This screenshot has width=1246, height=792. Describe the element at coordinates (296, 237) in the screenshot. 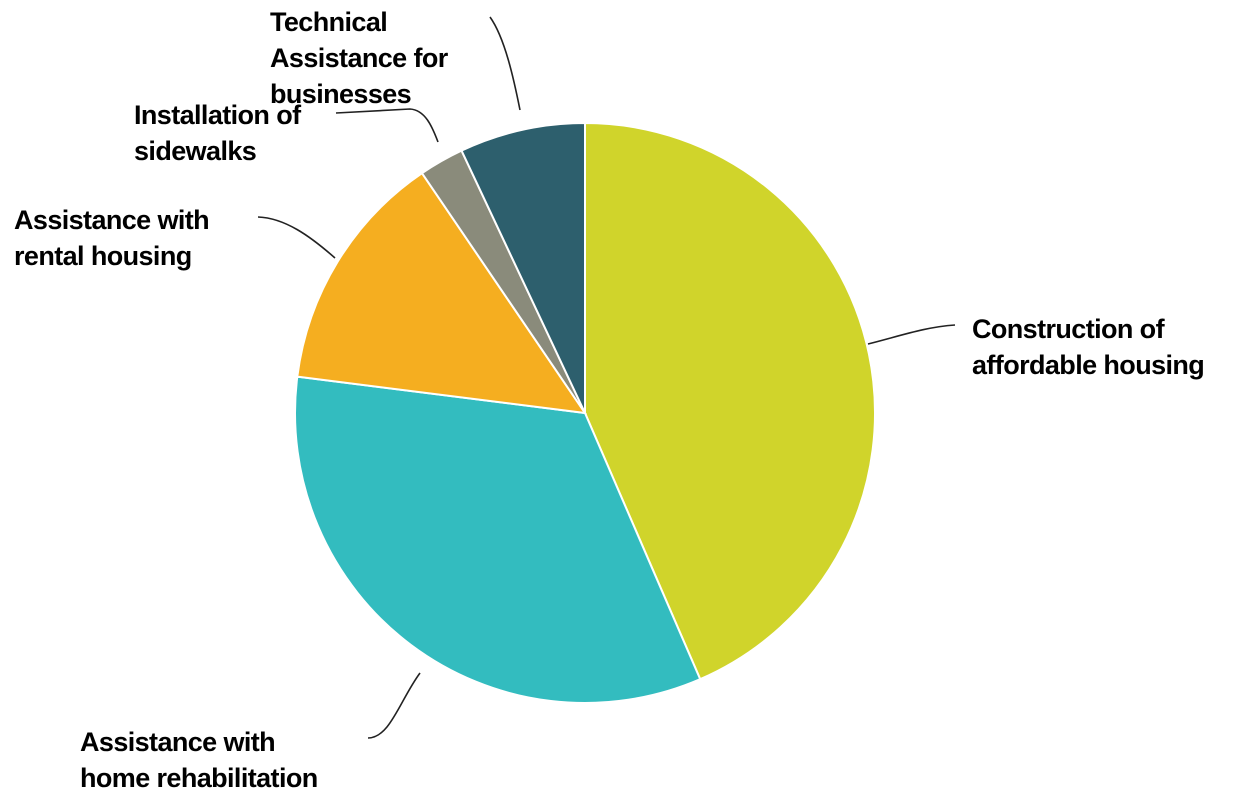

I see `leader-line-assistance-with-rental-housing` at that location.